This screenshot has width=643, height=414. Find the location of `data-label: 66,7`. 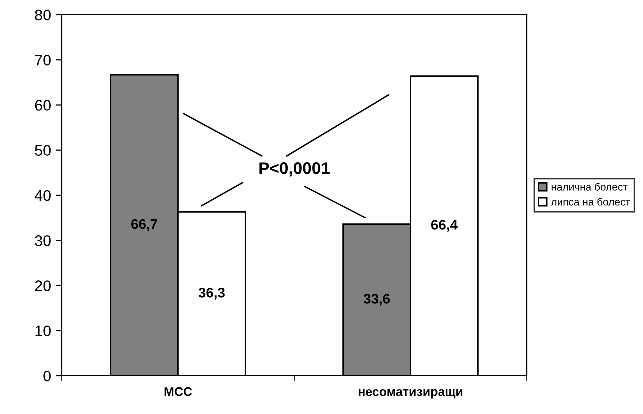

data-label: 66,7 is located at coordinates (145, 225).